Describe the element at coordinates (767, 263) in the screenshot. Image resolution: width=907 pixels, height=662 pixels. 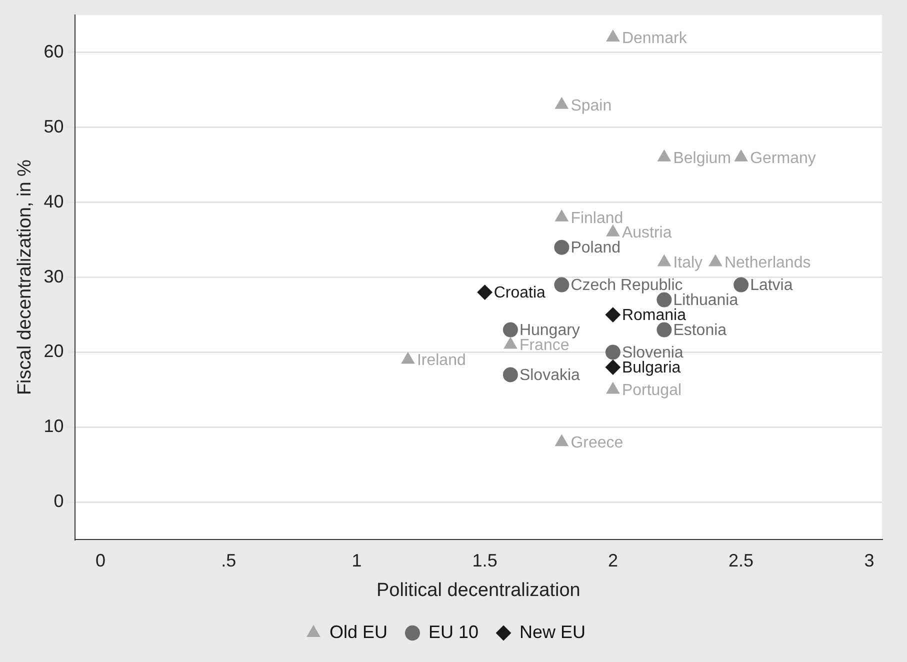
I see `annotation: Netherlands` at that location.